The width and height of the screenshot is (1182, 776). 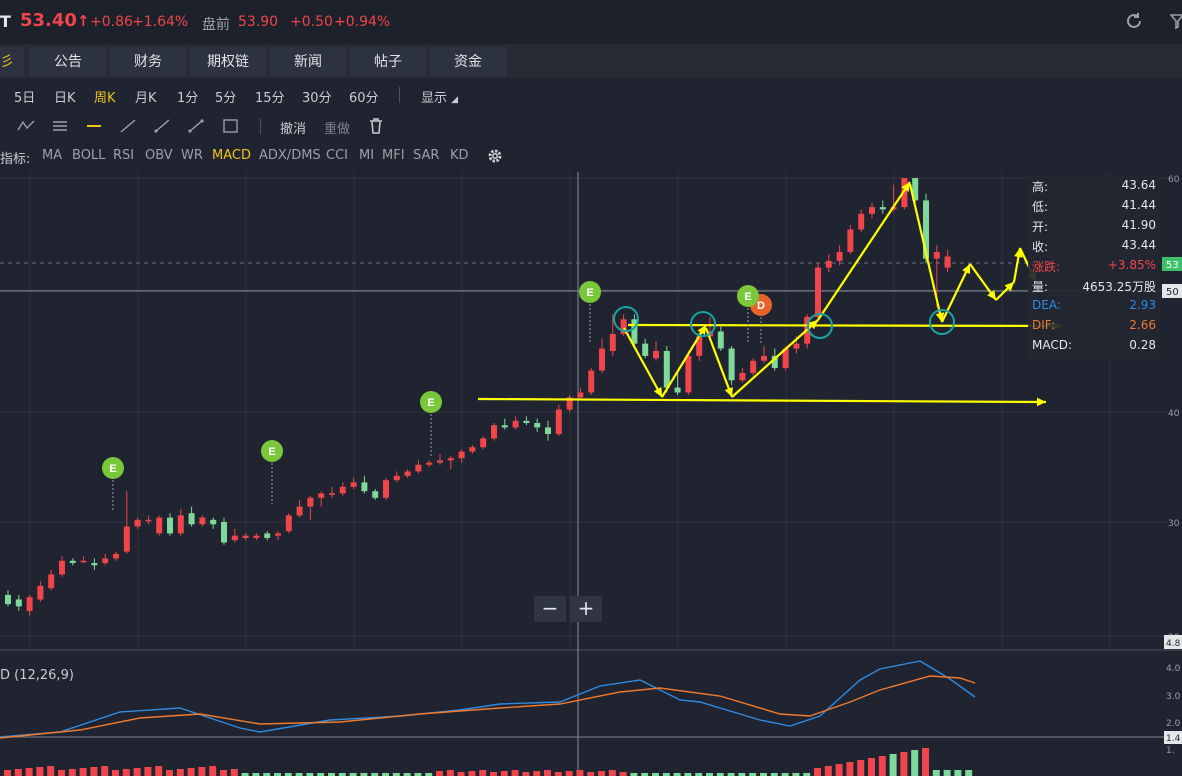 I want to click on tab-capital-flow: 资金, so click(x=468, y=62).